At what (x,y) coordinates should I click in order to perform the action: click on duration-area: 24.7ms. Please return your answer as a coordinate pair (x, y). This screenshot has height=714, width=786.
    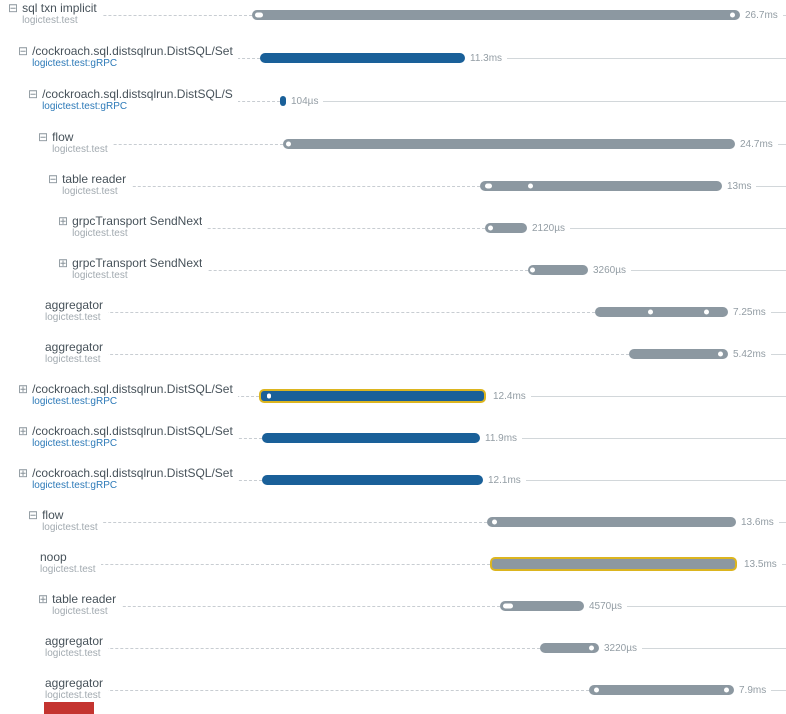
    Looking at the image, I should click on (763, 144).